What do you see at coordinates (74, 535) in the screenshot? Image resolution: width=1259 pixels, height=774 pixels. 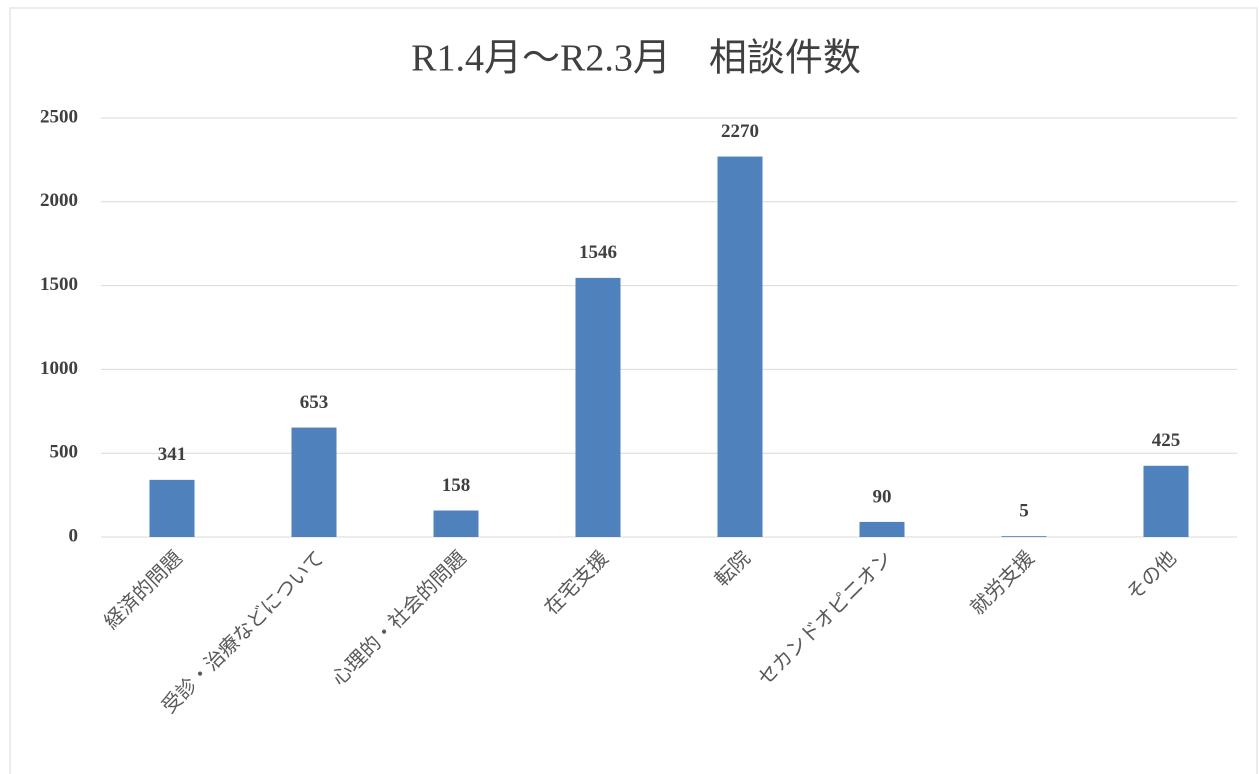 I see `y-tick-label: 0` at bounding box center [74, 535].